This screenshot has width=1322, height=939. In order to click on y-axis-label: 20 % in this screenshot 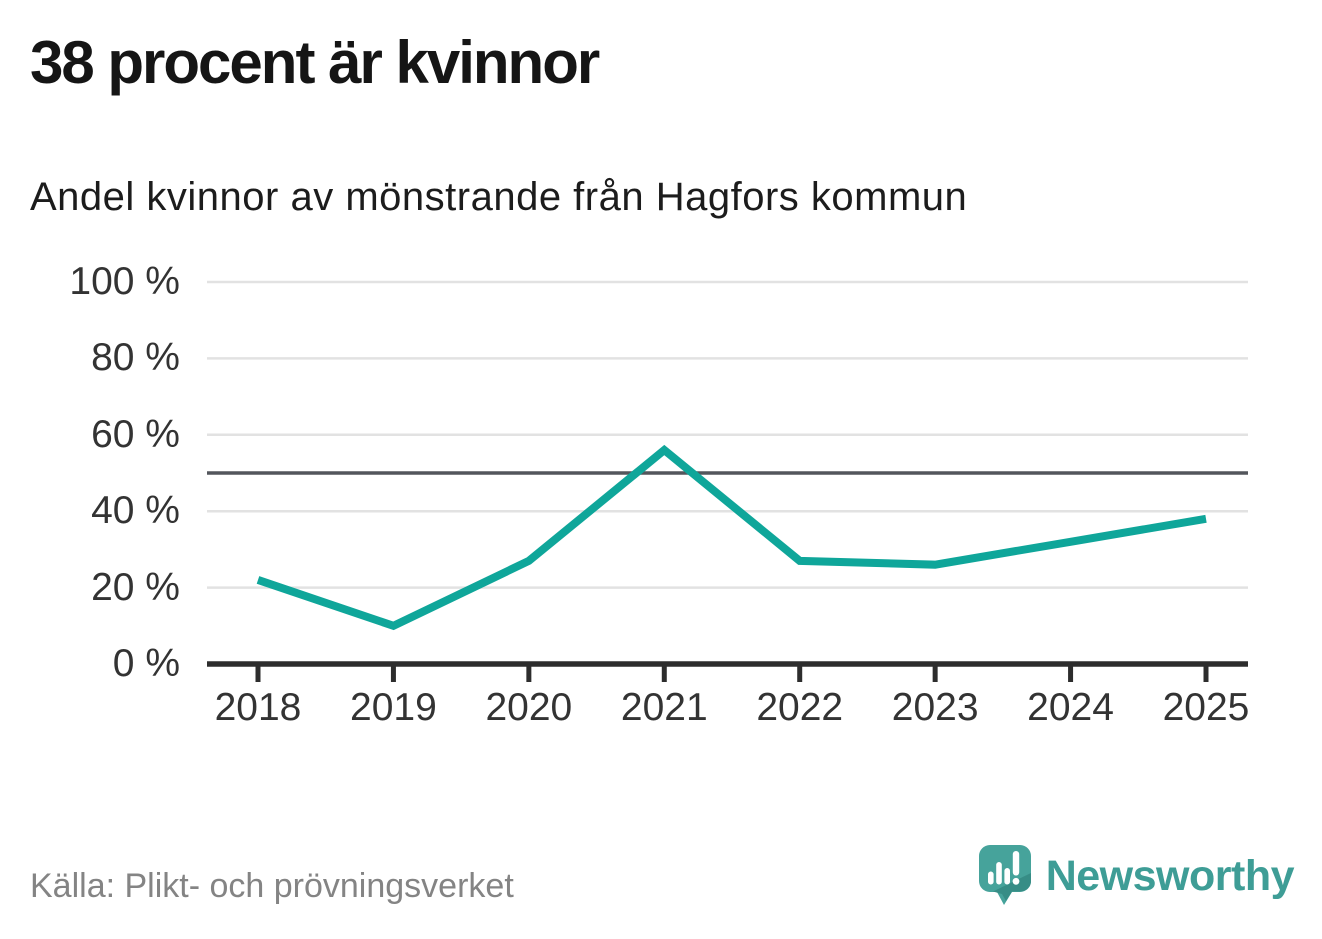, I will do `click(135, 587)`.